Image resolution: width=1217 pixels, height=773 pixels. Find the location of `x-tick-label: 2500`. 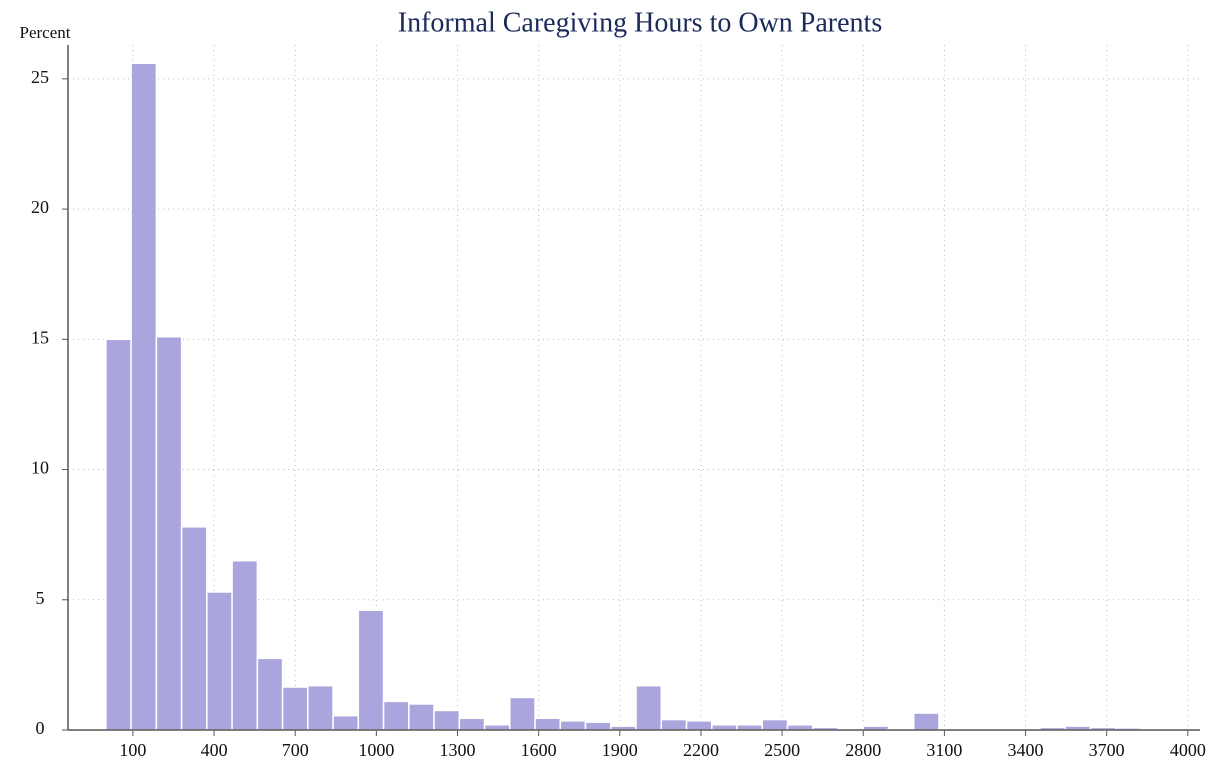

x-tick-label: 2500 is located at coordinates (782, 750).